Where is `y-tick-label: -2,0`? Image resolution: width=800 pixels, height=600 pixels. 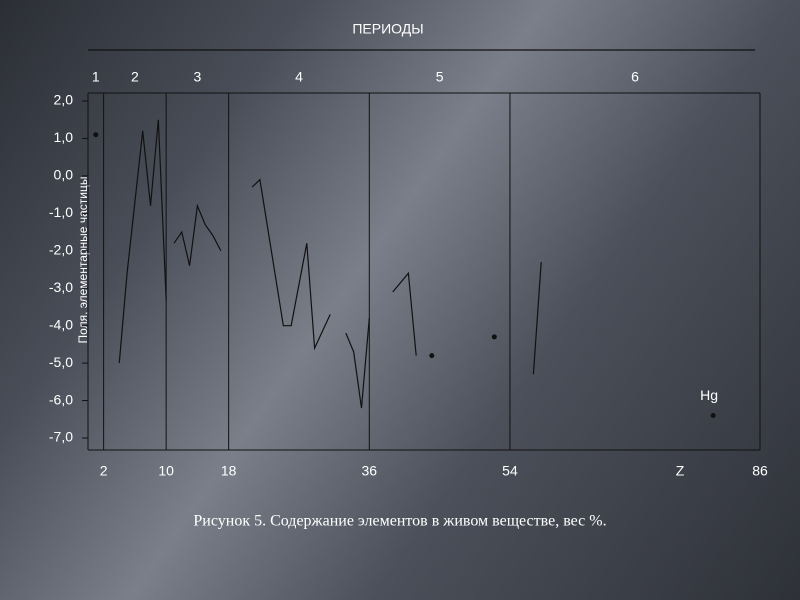
y-tick-label: -2,0 is located at coordinates (61, 249).